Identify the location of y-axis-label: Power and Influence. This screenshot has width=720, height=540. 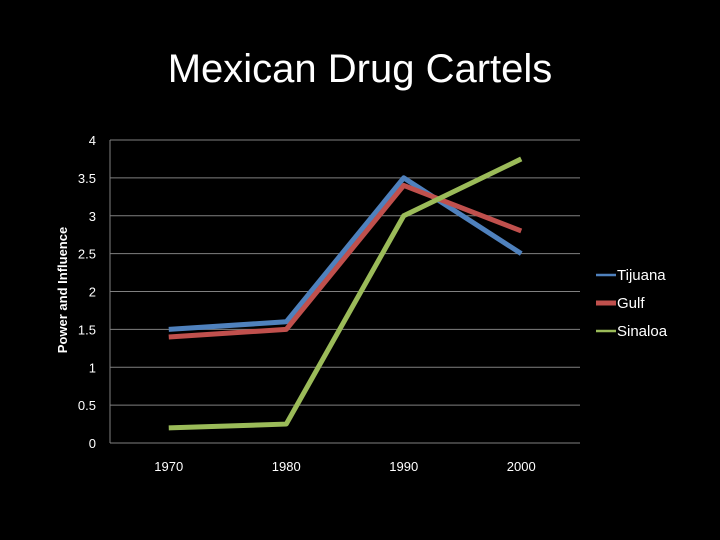
(62, 290).